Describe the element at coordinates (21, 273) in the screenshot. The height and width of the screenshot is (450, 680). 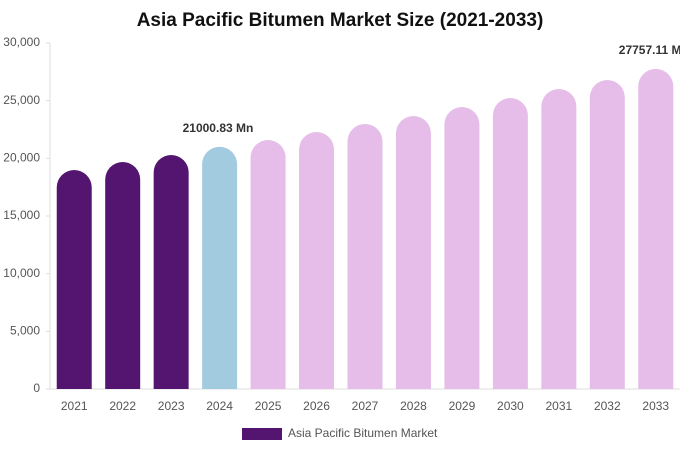
I see `y-tick-label: 10,000` at that location.